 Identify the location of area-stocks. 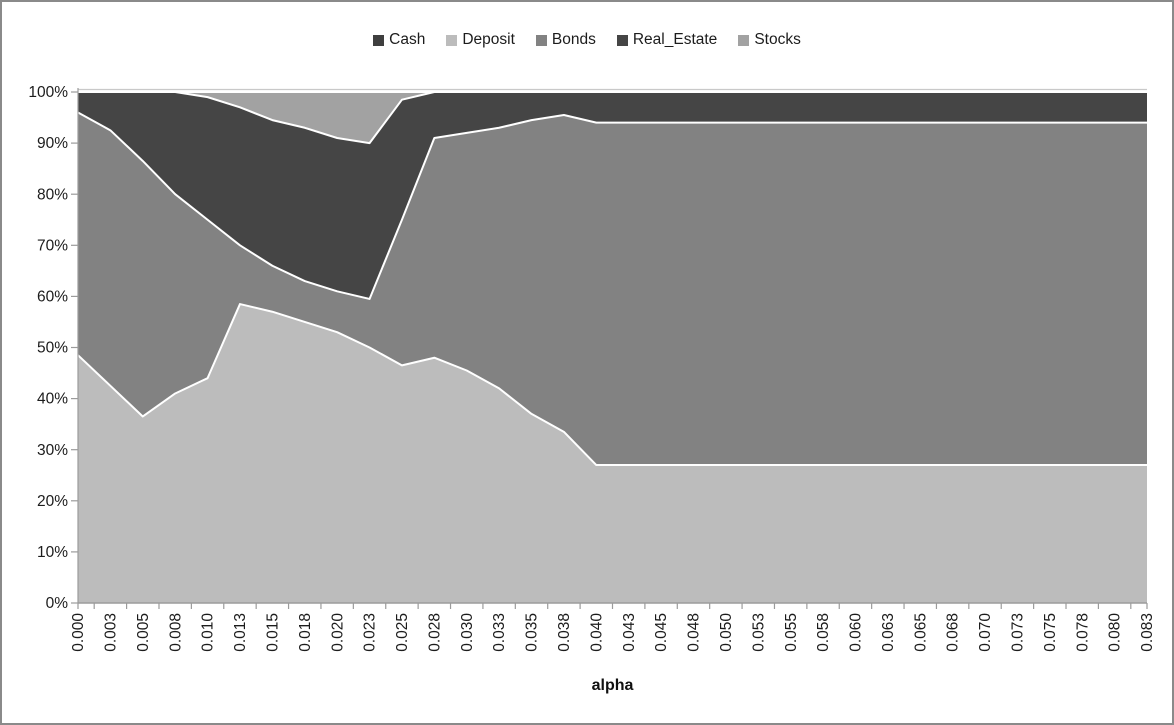
(612, 118).